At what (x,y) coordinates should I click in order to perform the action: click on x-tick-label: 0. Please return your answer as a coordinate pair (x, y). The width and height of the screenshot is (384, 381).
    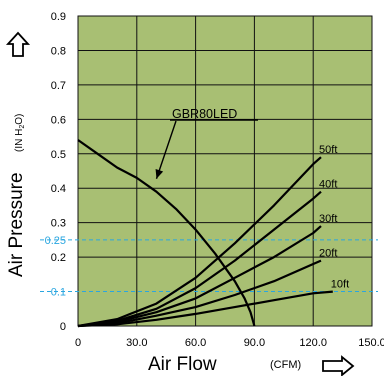
    Looking at the image, I should click on (78, 343).